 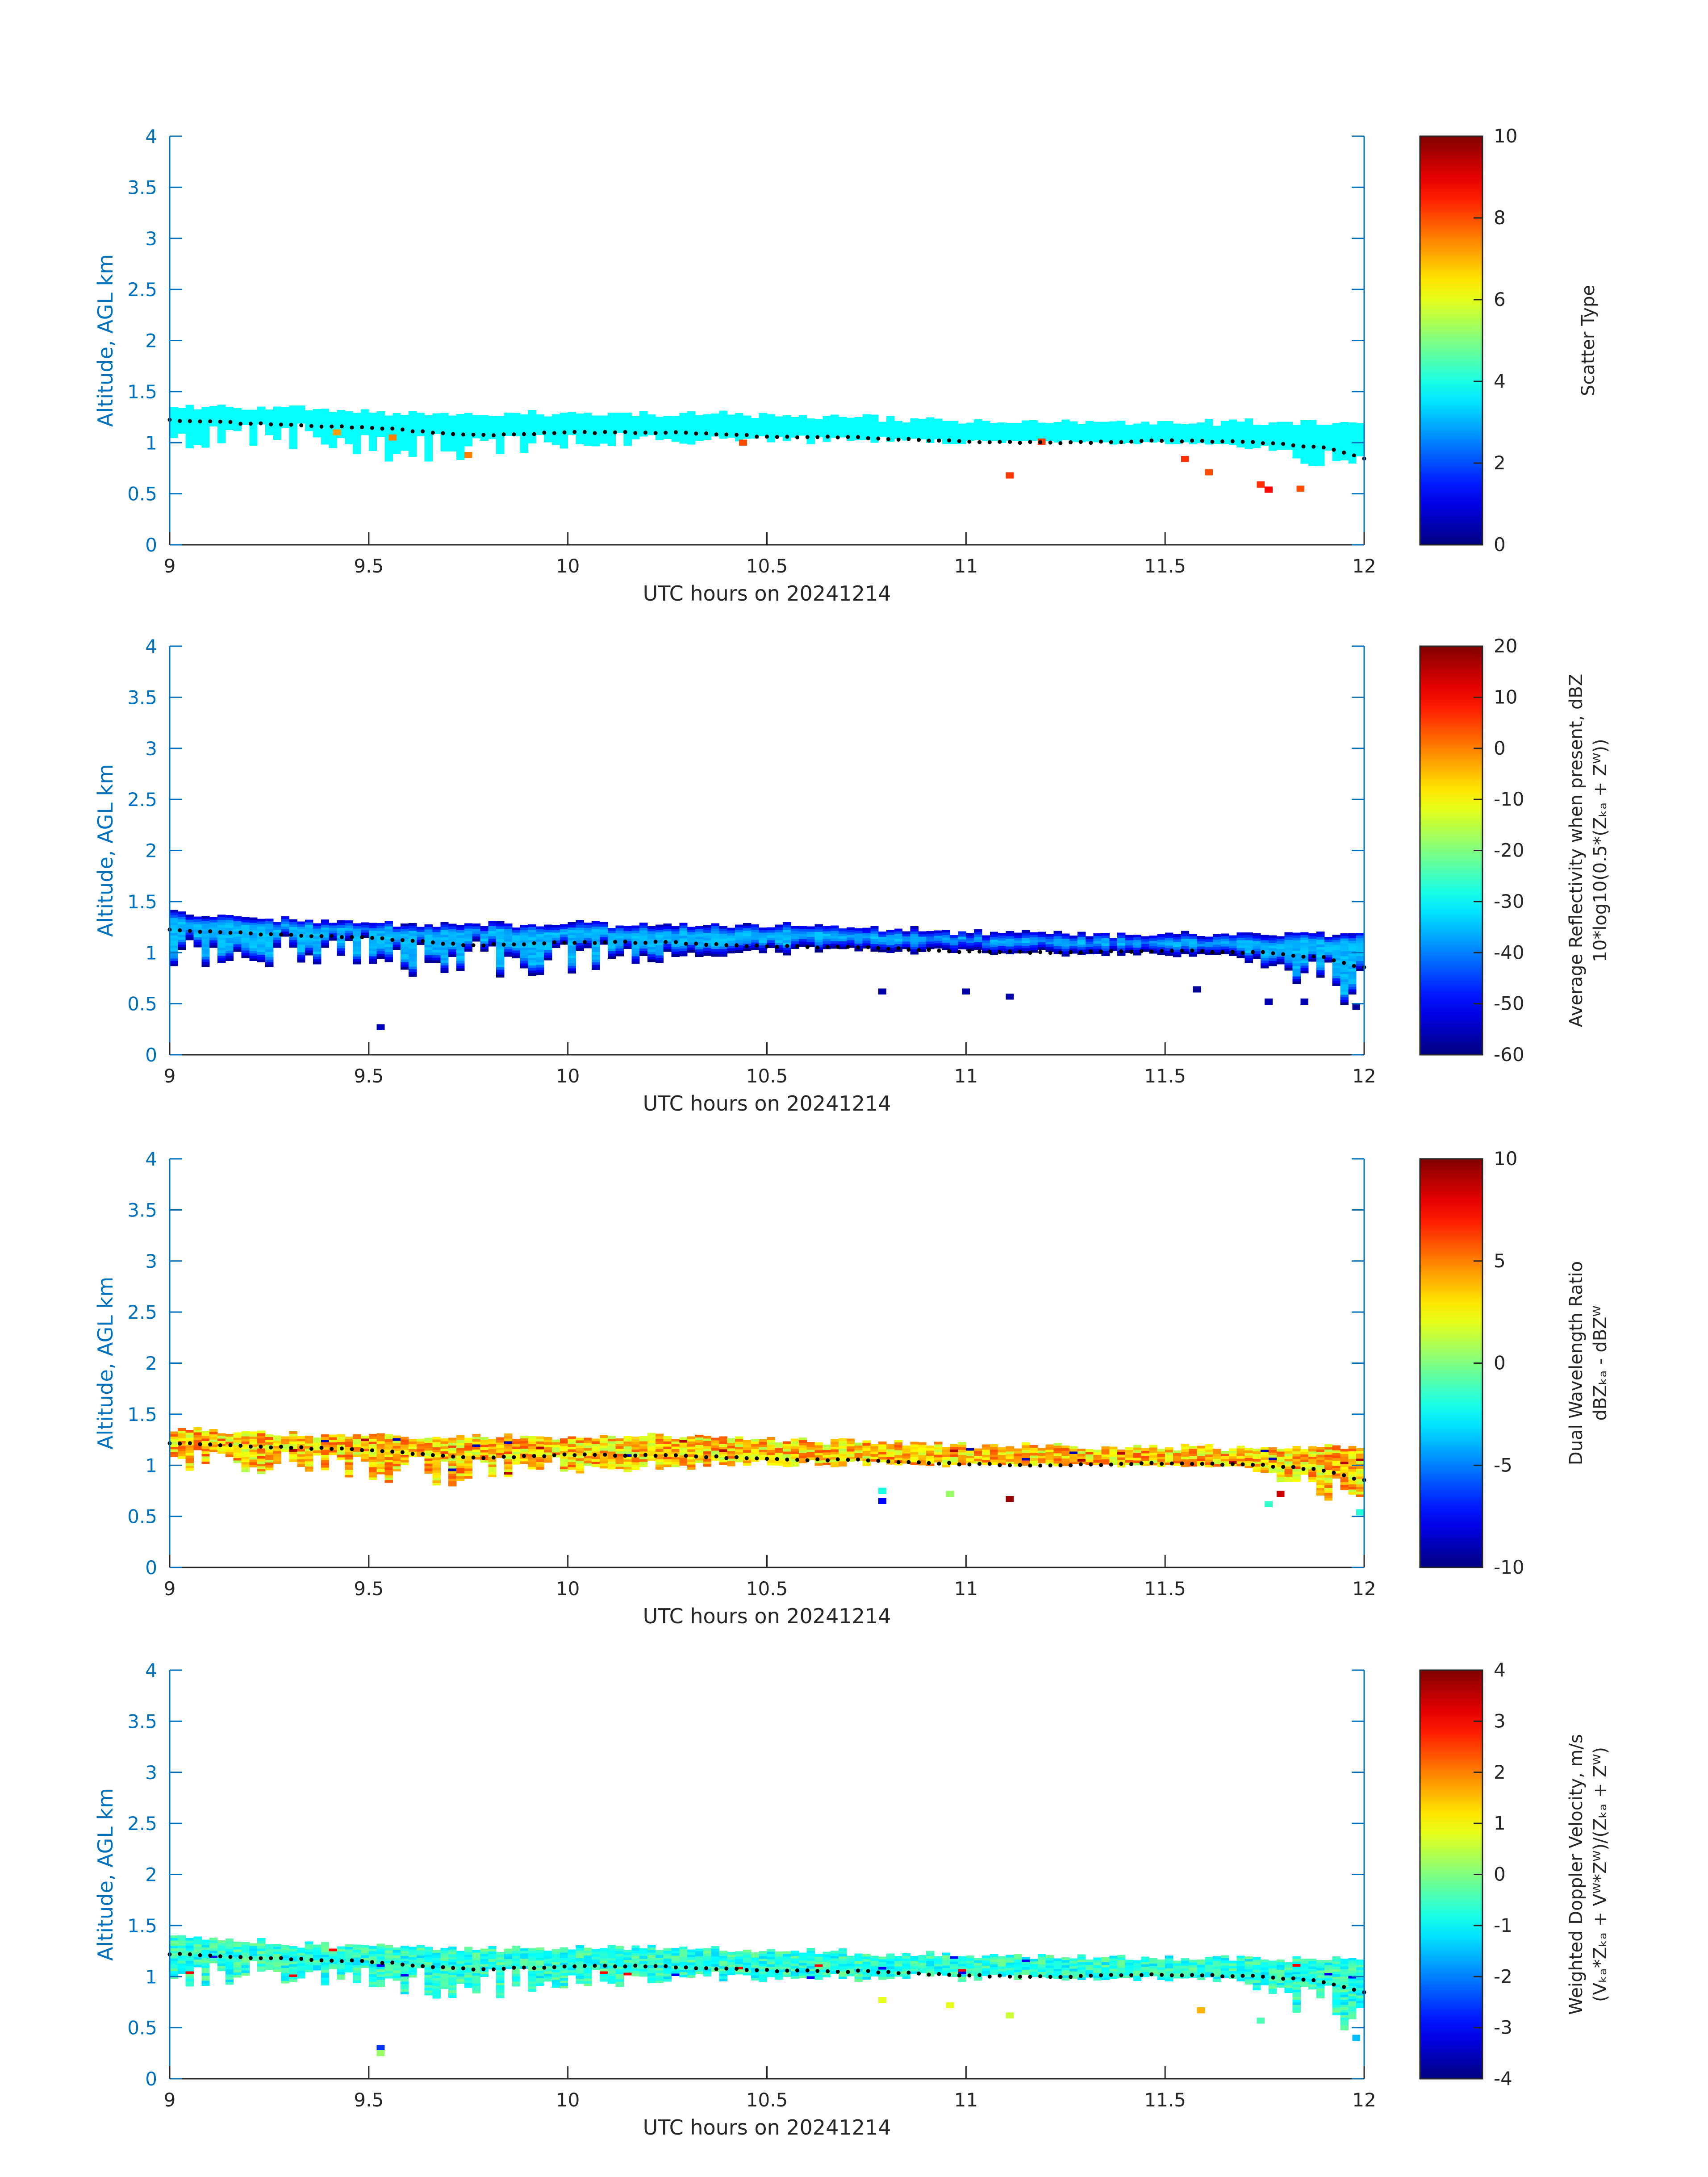 I want to click on colorbar-gradient, so click(x=1451, y=850).